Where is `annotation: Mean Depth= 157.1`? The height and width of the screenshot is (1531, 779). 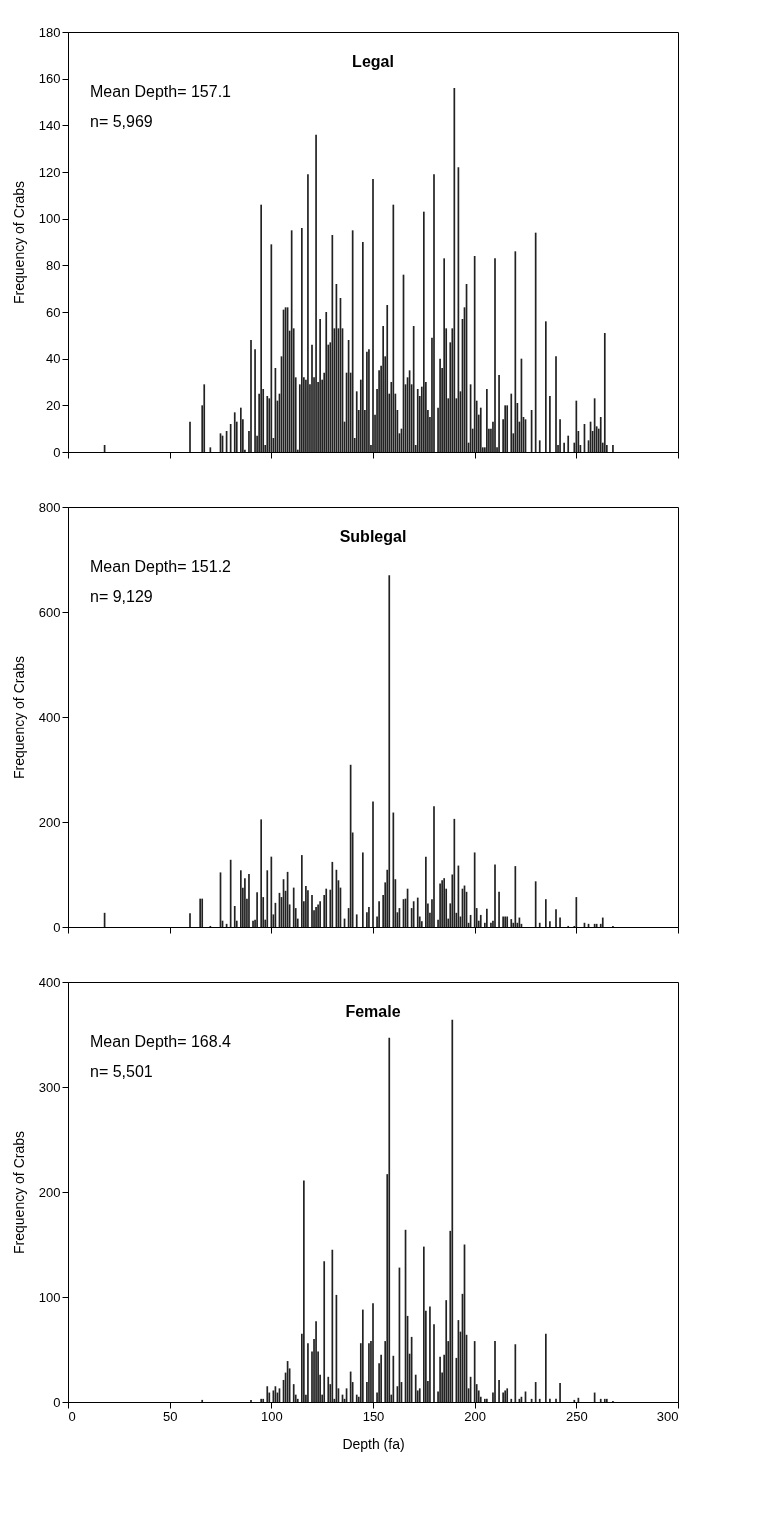 annotation: Mean Depth= 157.1 is located at coordinates (161, 91).